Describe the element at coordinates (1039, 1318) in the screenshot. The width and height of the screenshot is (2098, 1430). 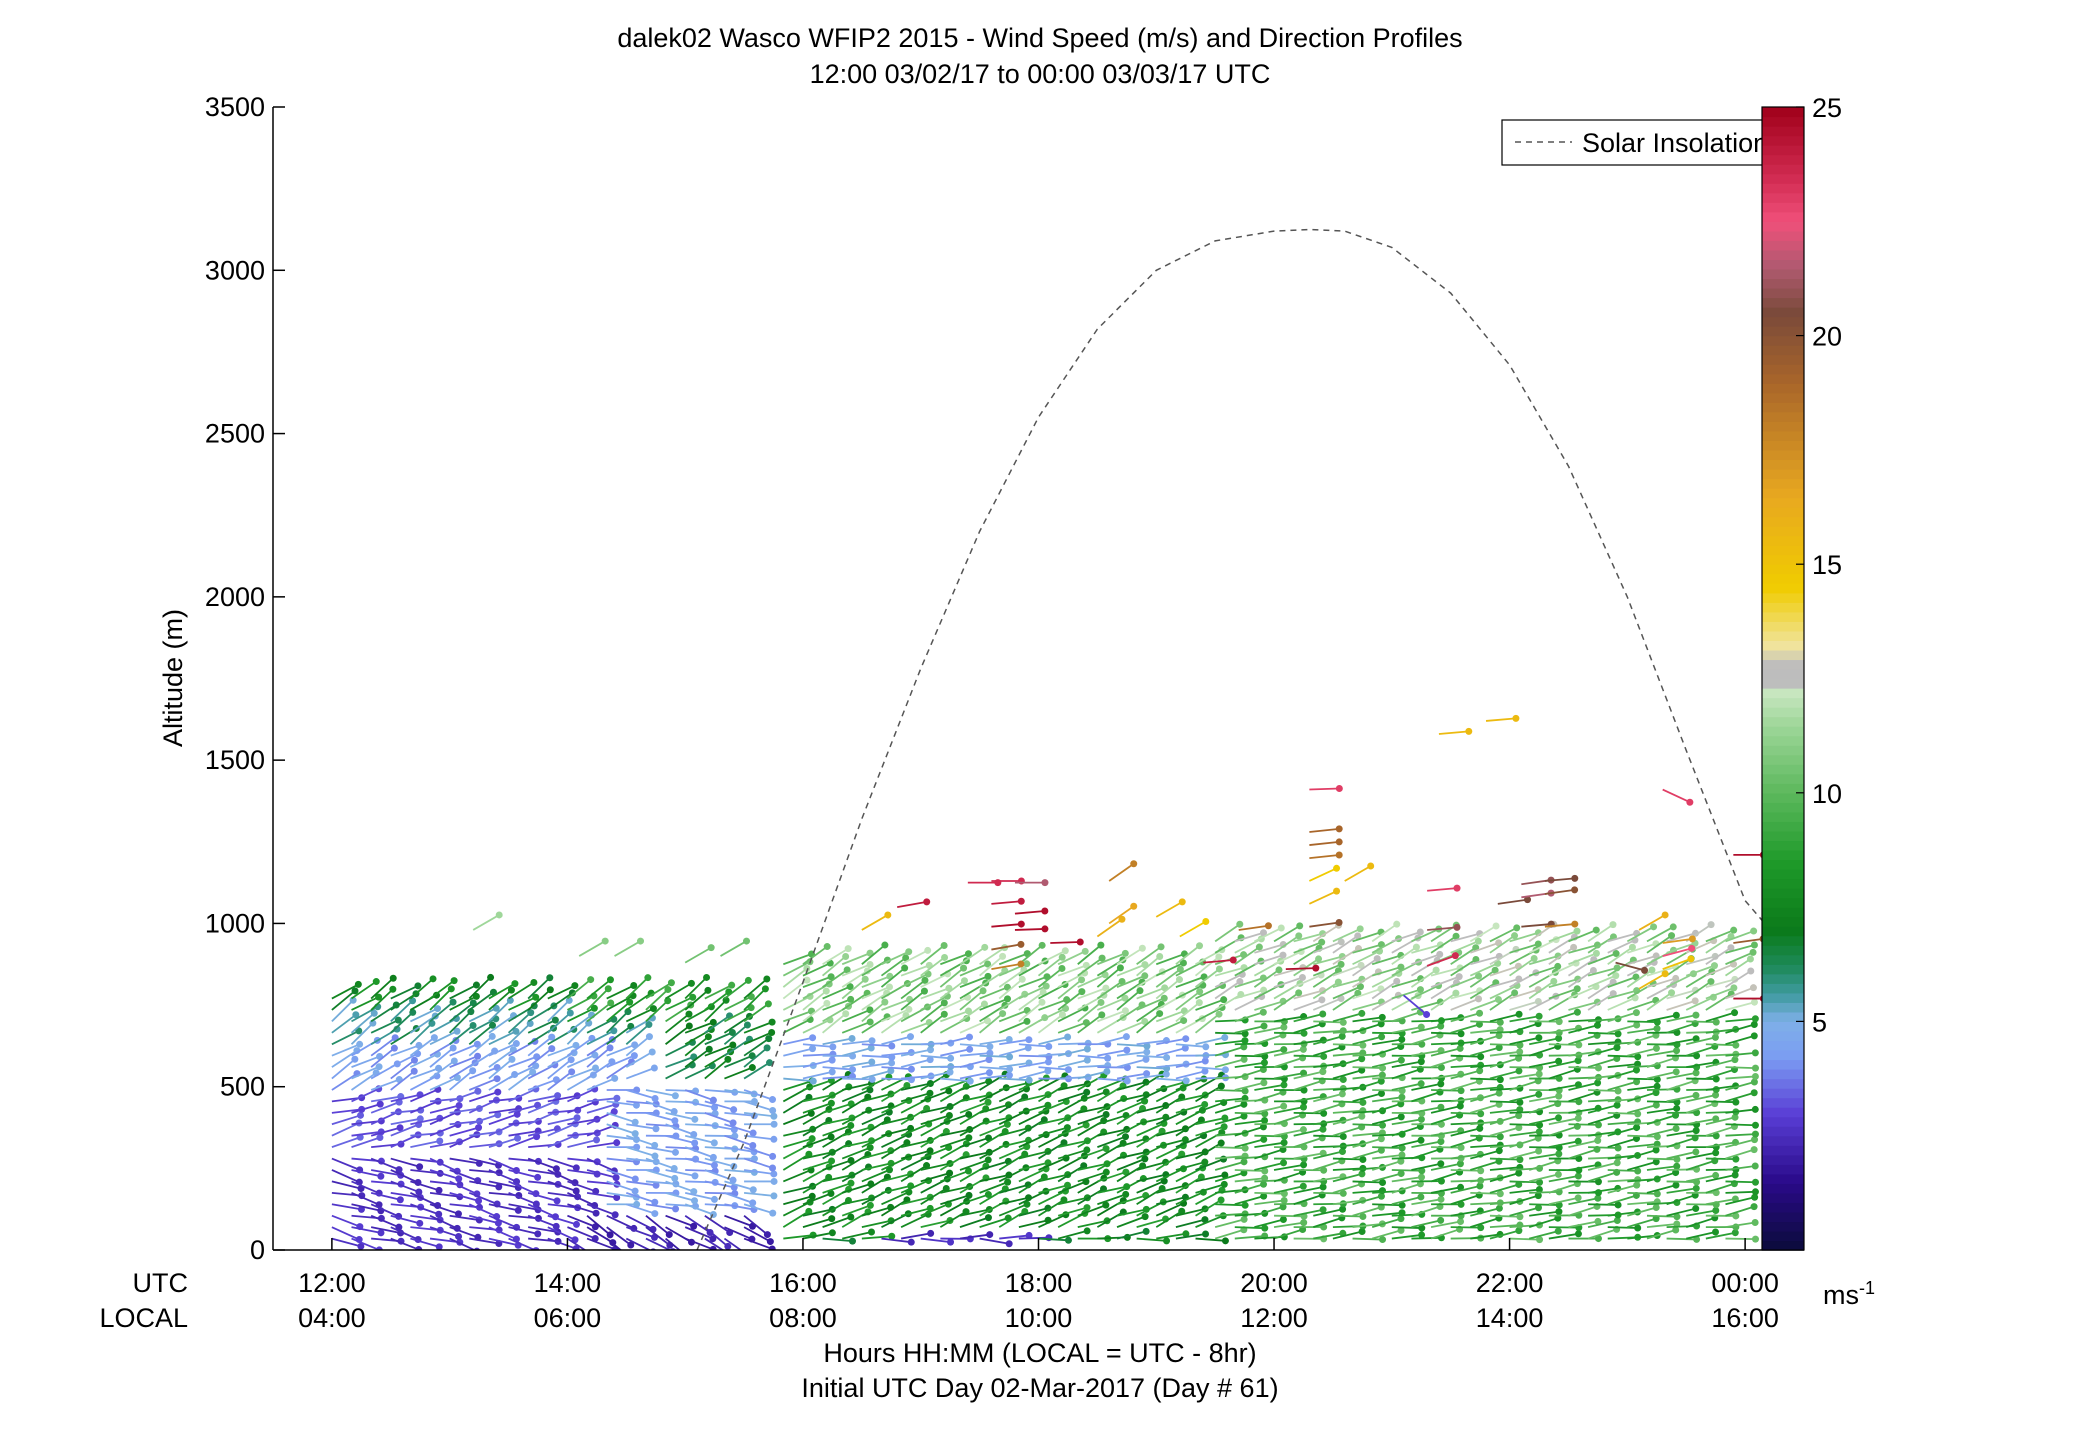
I see `x-tick-label-local: 10:00` at that location.